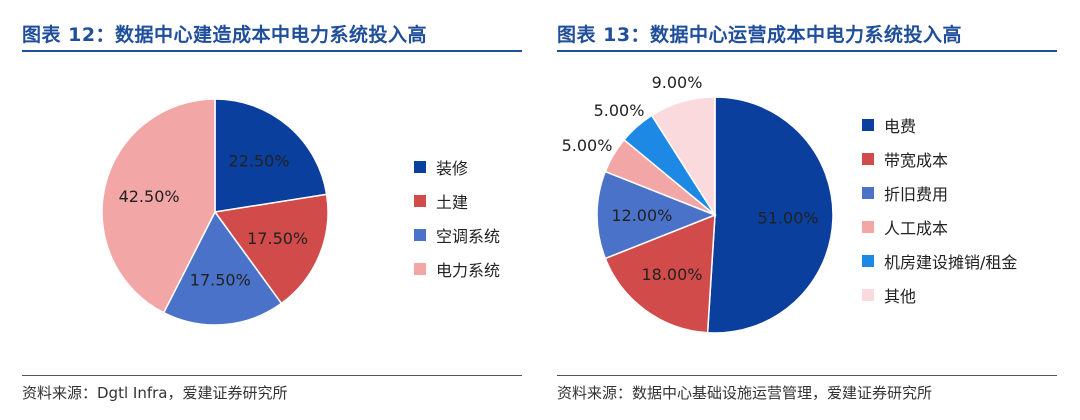  I want to click on pie-chart: 22.50% 17.50% 17.50% 42.50%, so click(215, 212).